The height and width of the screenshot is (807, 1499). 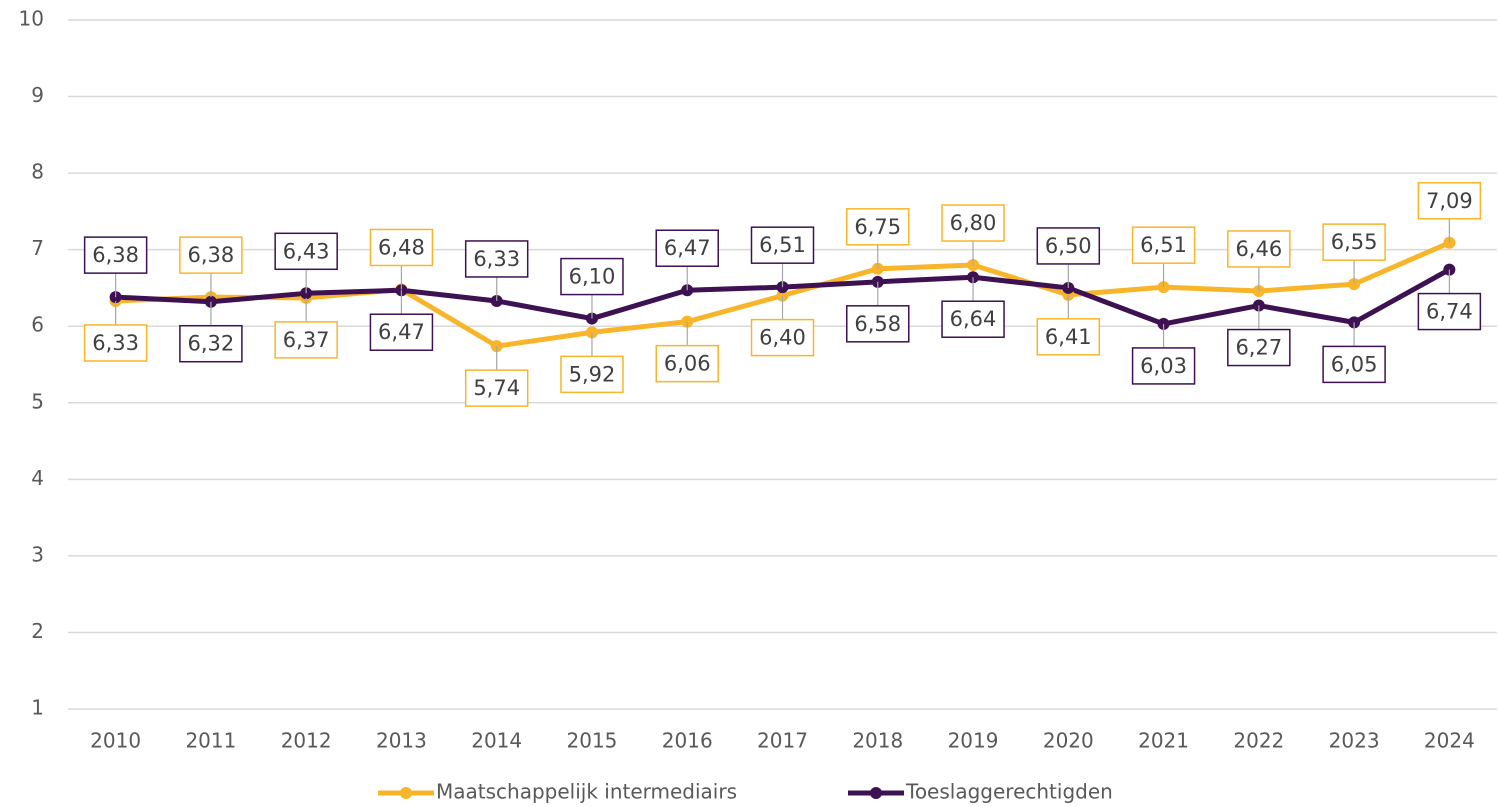 I want to click on data-label: 6,05, so click(x=1354, y=364).